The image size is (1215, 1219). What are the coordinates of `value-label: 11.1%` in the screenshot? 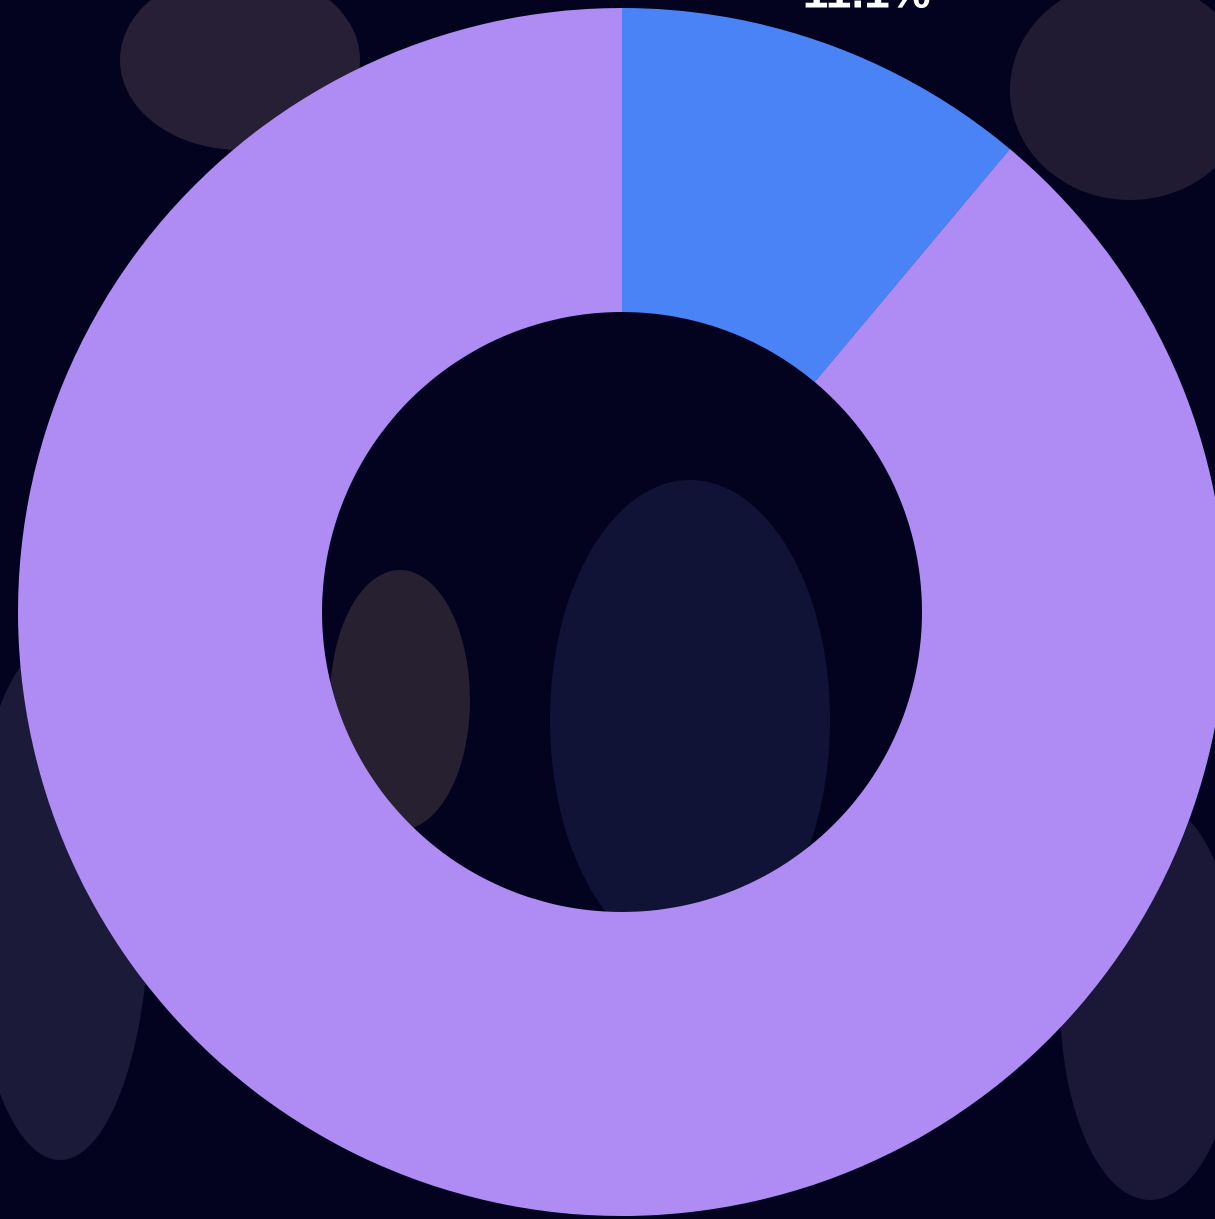 It's located at (867, 9).